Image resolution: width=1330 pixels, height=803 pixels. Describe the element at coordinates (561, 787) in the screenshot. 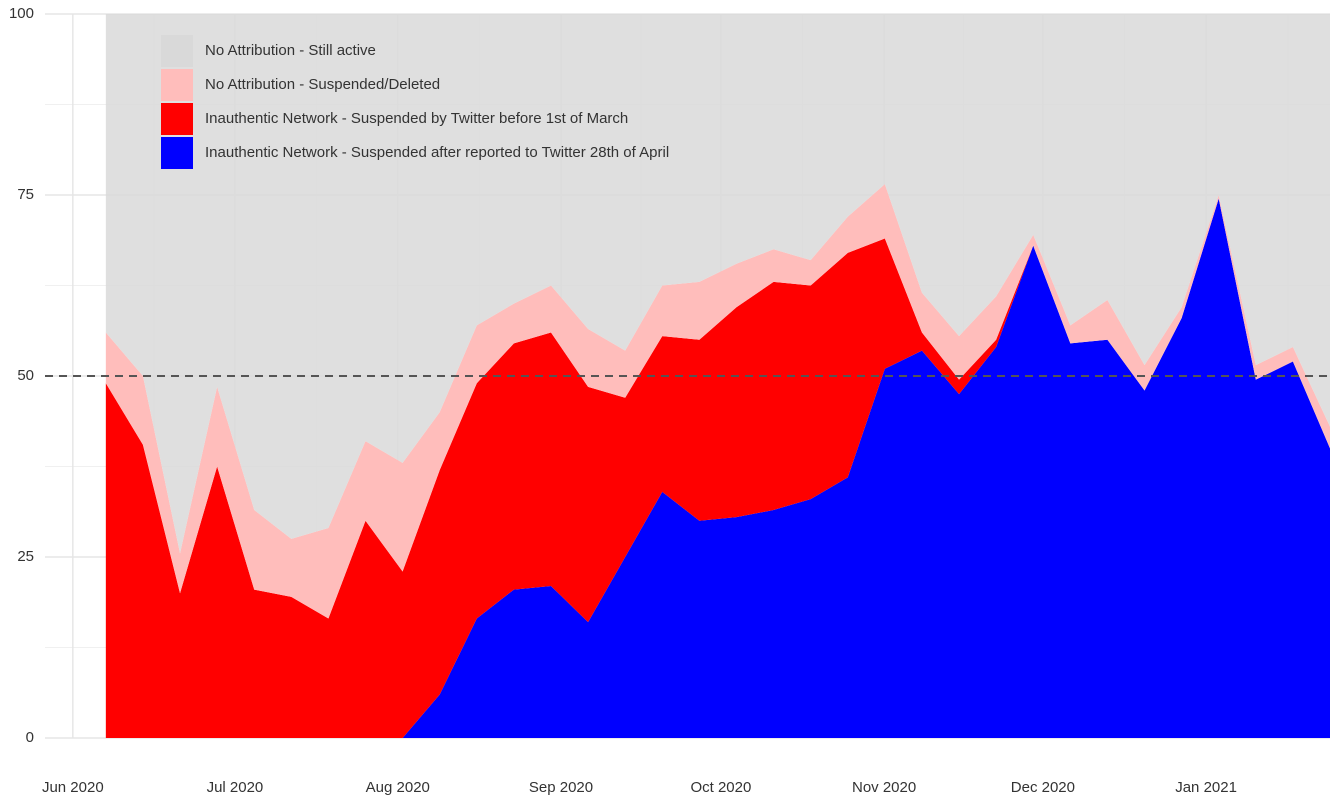

I see `x-tick-label: Sep 2020` at that location.